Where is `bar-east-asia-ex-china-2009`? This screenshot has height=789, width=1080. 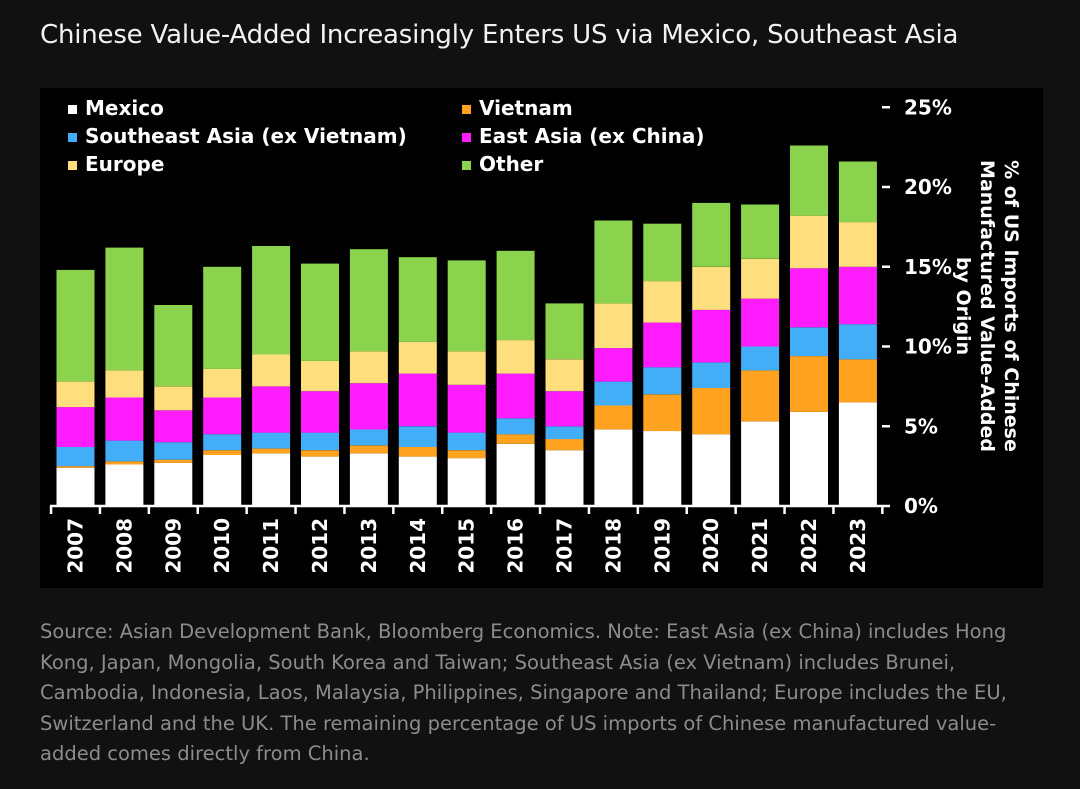
bar-east-asia-ex-china-2009 is located at coordinates (173, 426).